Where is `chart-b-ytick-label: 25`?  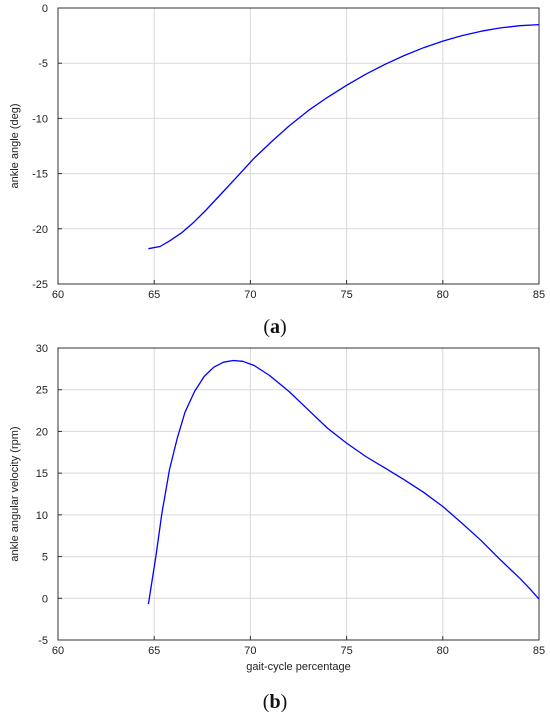
chart-b-ytick-label: 25 is located at coordinates (42, 391).